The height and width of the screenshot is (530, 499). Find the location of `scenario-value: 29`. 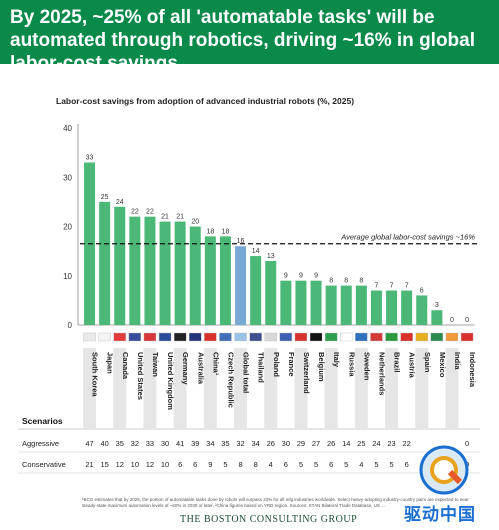

scenario-value: 29 is located at coordinates (301, 443).